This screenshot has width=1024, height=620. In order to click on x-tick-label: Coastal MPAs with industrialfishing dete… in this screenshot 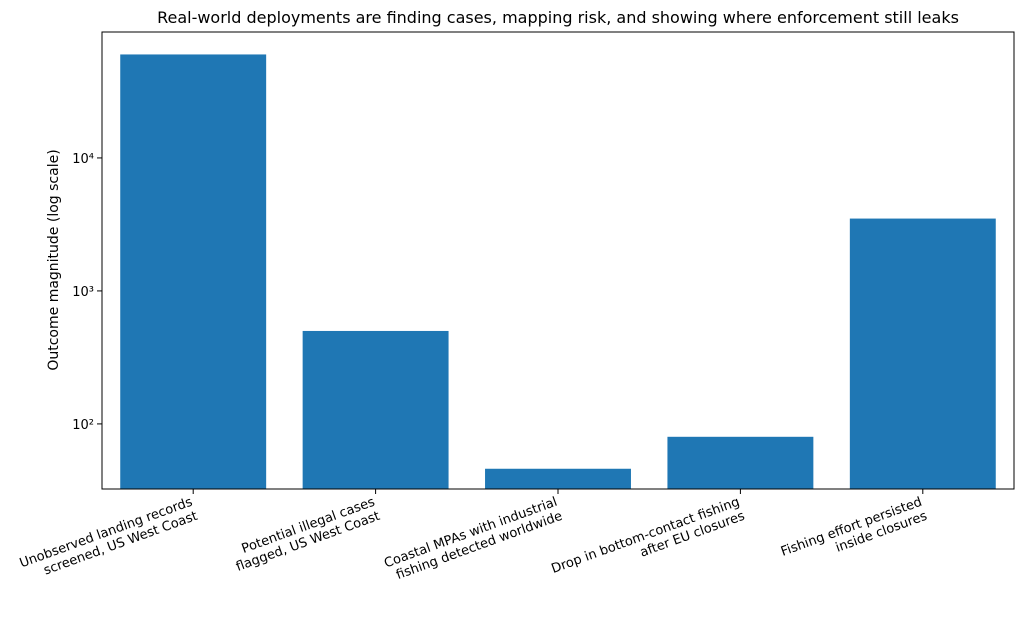, I will do `click(473, 540)`.